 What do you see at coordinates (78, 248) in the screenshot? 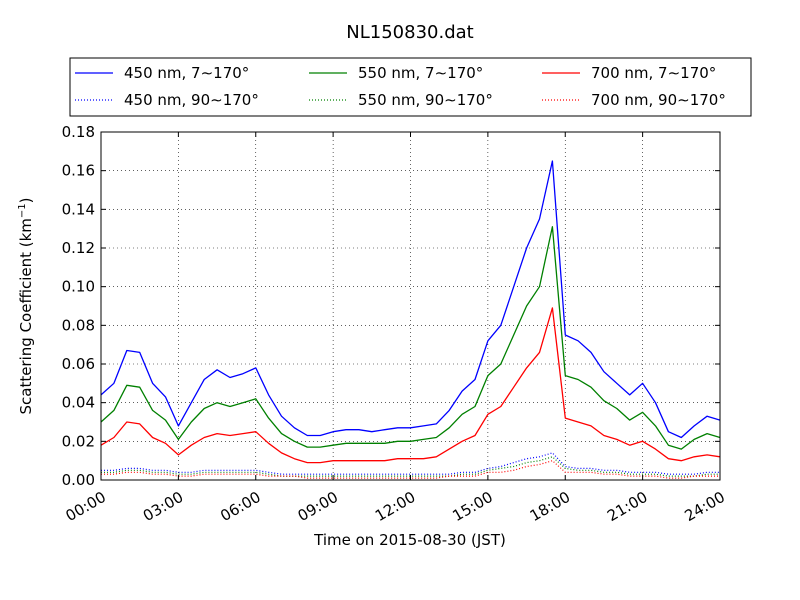
I see `y-tick-label: 0.12` at bounding box center [78, 248].